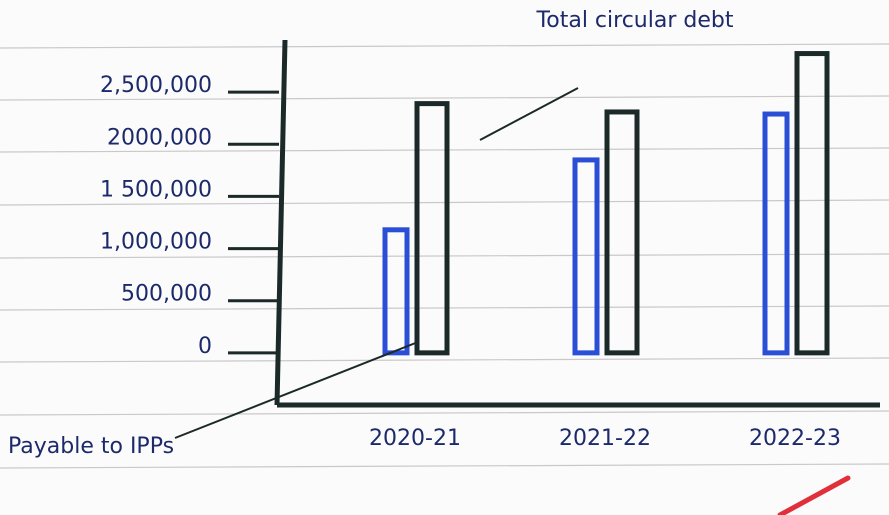 The height and width of the screenshot is (515, 889). What do you see at coordinates (635, 20) in the screenshot?
I see `annotation-total: Total circular debt` at bounding box center [635, 20].